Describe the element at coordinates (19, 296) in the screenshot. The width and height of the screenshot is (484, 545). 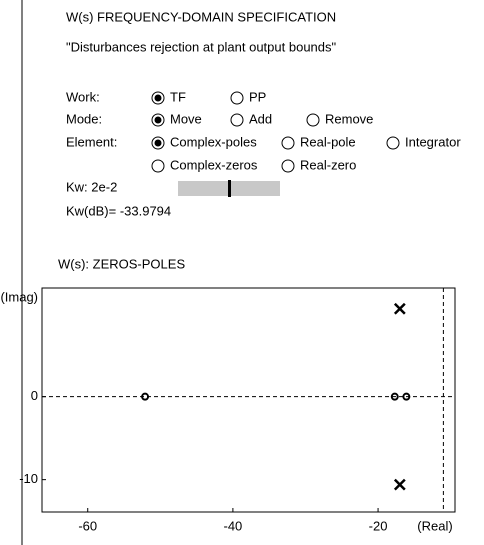
I see `y-axis-label: (Imag)` at that location.